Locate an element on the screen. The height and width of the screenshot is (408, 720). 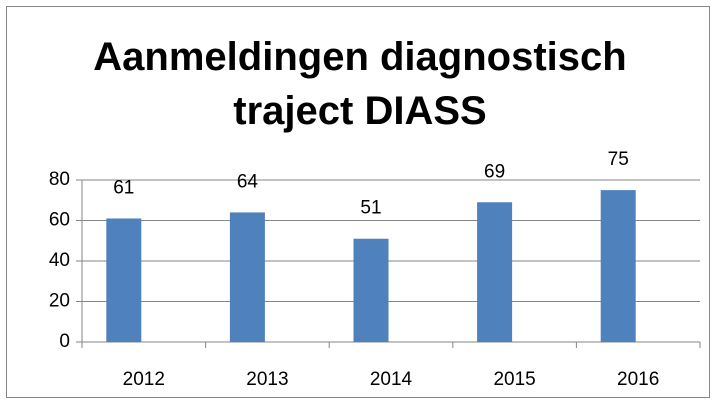
data-label: 51 is located at coordinates (370, 208).